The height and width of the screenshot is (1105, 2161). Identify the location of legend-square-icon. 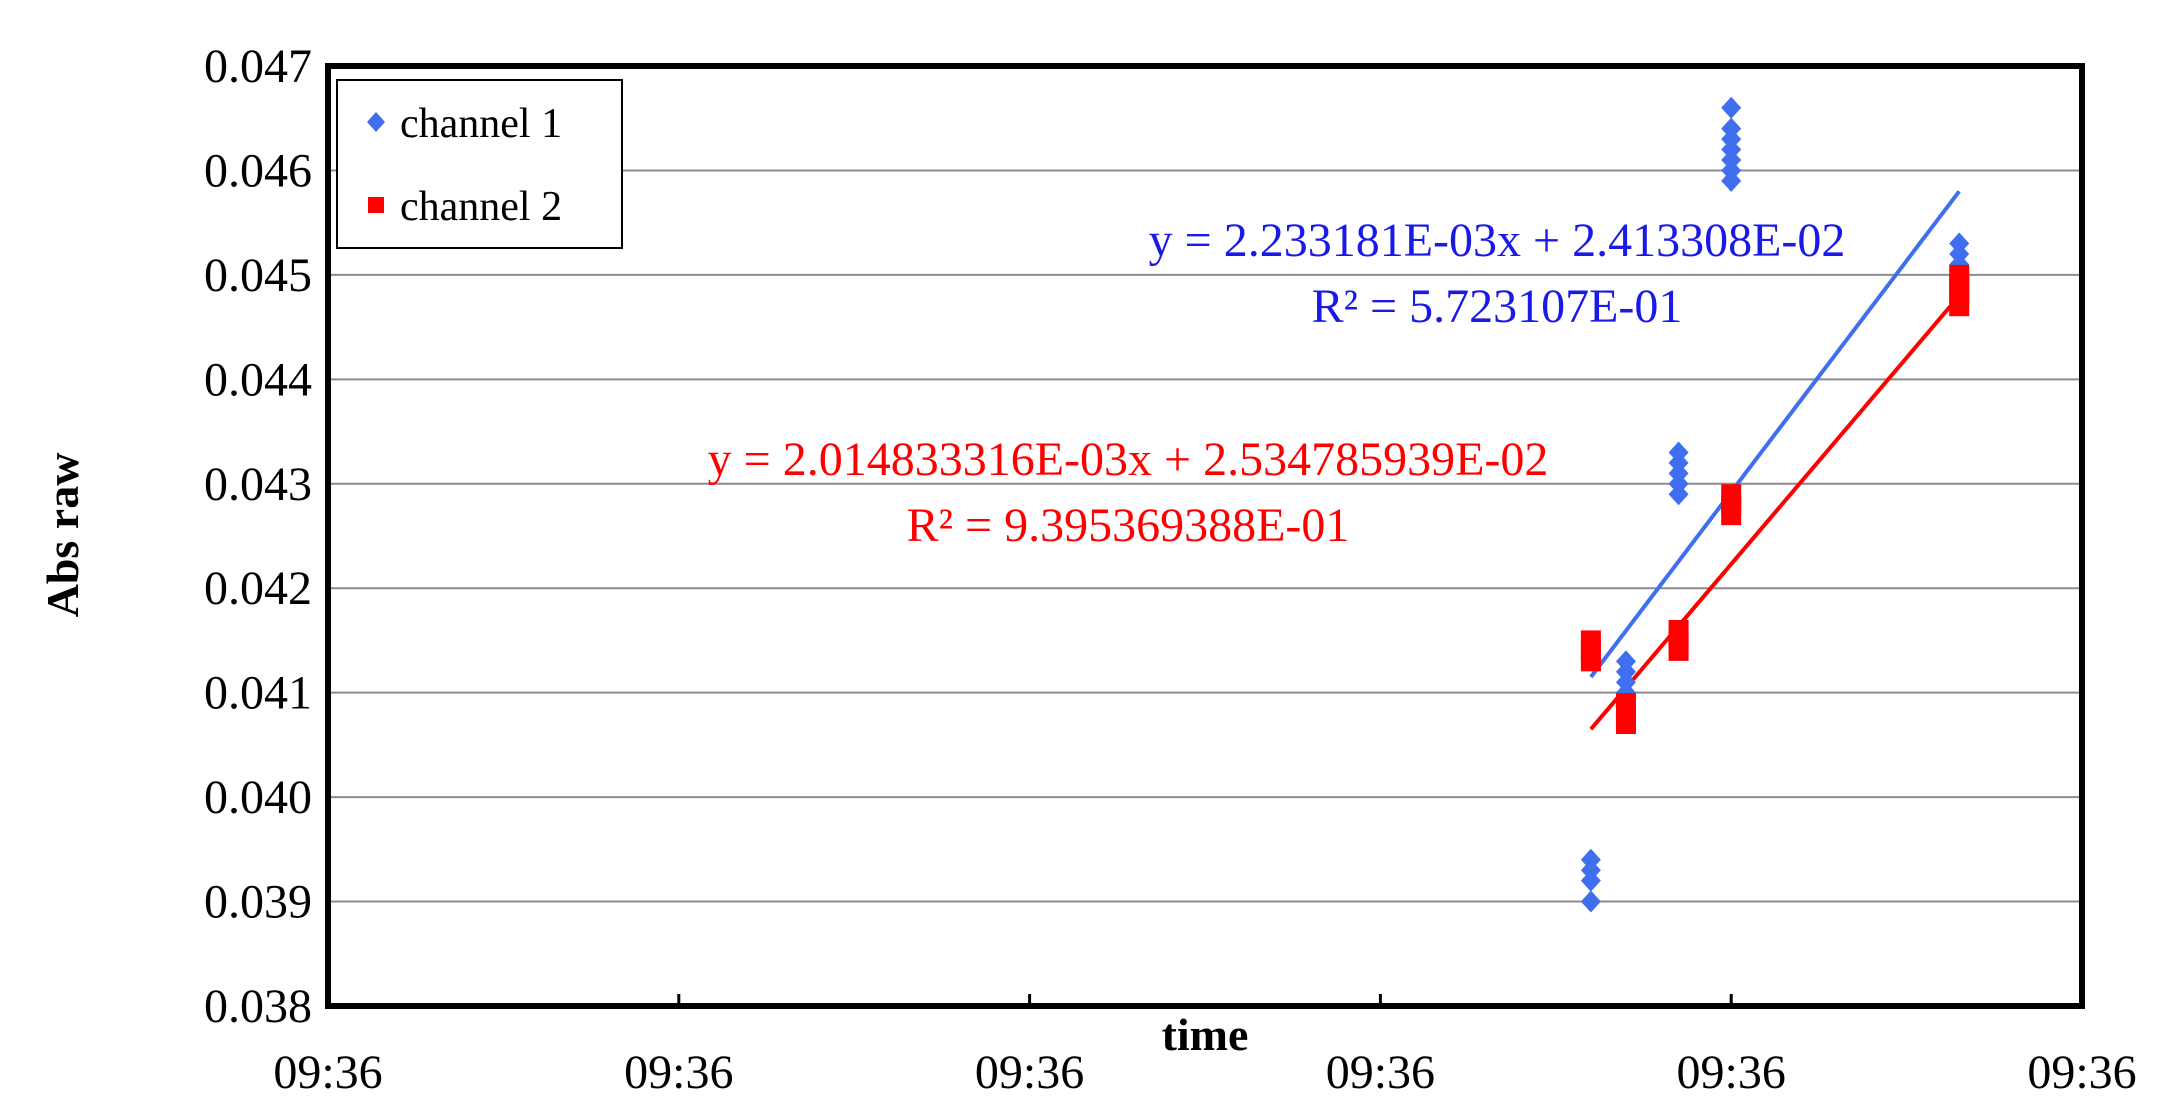
(376, 205).